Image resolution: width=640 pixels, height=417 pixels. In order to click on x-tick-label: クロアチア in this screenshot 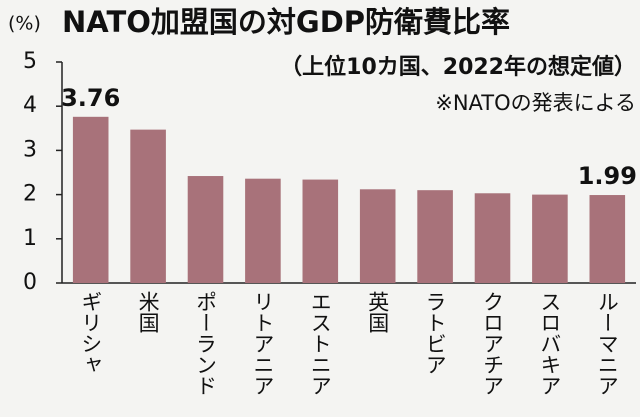, I will do `click(493, 343)`.